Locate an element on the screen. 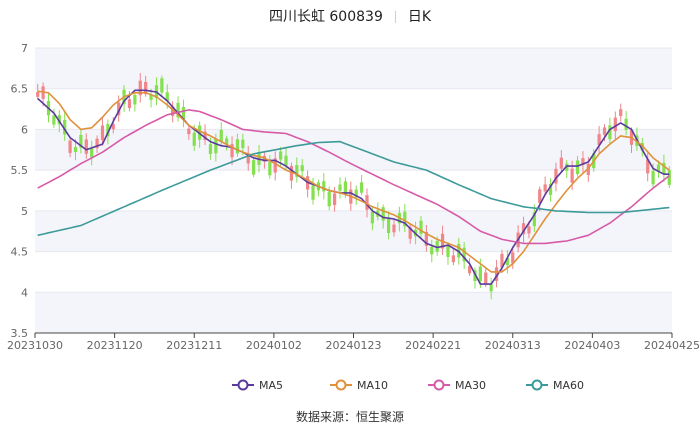 The height and width of the screenshot is (426, 700). period-label: 日K is located at coordinates (419, 17).